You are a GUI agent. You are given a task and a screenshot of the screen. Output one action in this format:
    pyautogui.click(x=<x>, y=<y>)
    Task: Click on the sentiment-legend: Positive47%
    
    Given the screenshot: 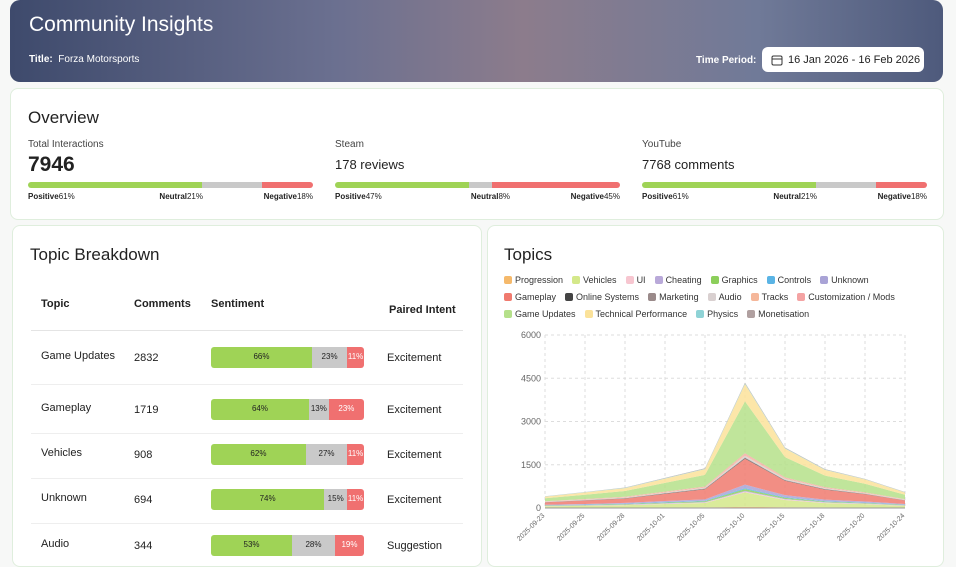 What is the action you would take?
    pyautogui.click(x=358, y=196)
    